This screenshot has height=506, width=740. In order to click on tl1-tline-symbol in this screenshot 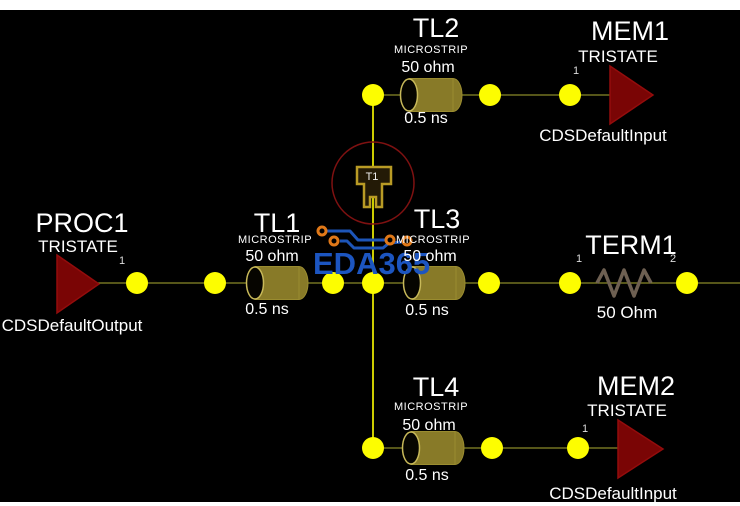, I will do `click(277, 283)`.